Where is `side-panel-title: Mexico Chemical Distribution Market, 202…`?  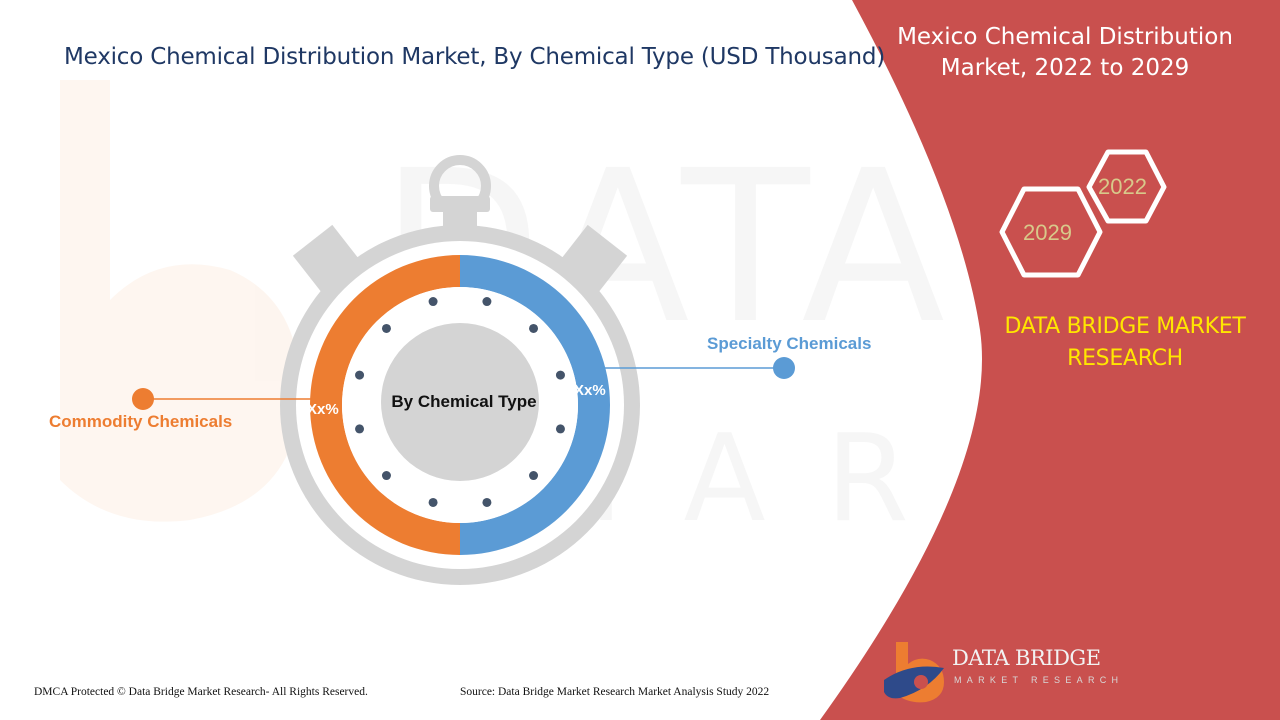
side-panel-title: Mexico Chemical Distribution Market, 202… is located at coordinates (1065, 52).